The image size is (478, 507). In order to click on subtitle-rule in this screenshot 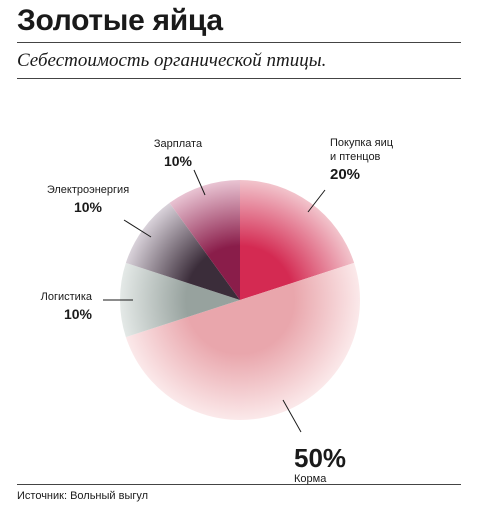, I will do `click(239, 78)`.